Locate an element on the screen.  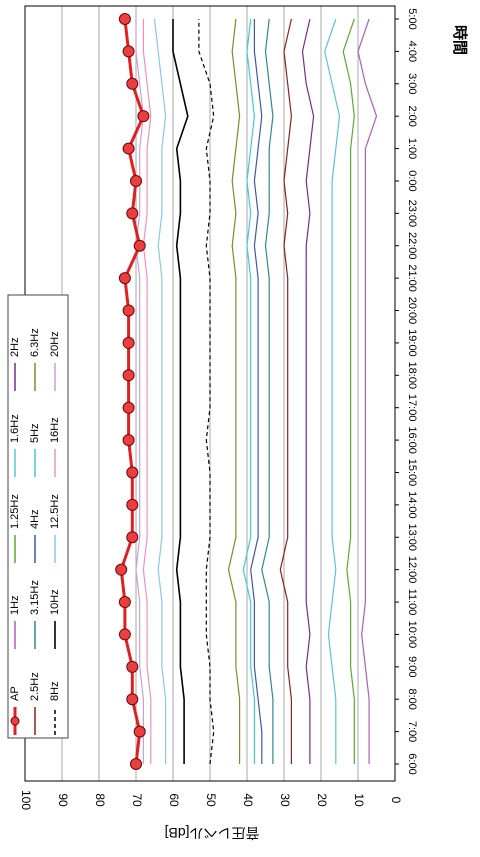
time-tick-label: 20:00 is located at coordinates (412, 311).